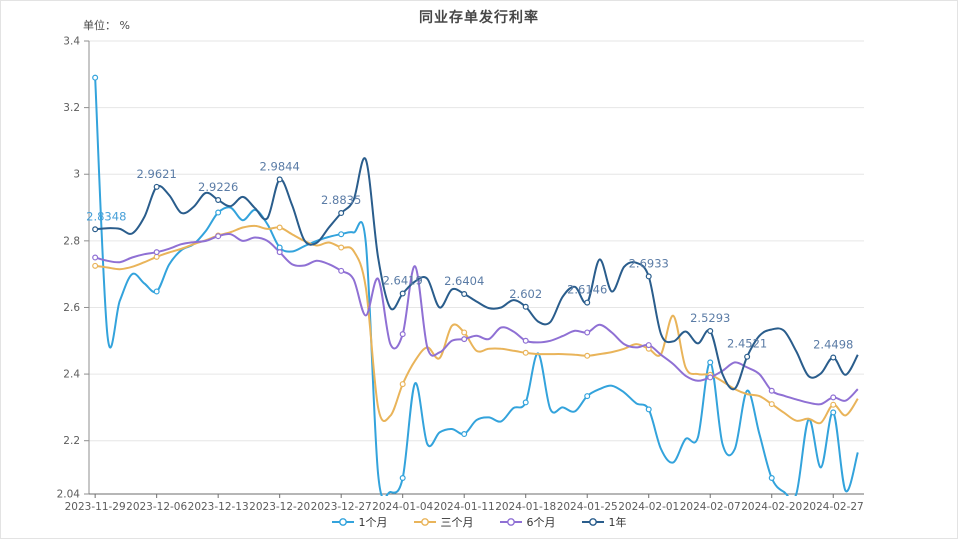 The height and width of the screenshot is (539, 958). What do you see at coordinates (710, 507) in the screenshot?
I see `x-axis-label: 2024-02-07` at bounding box center [710, 507].